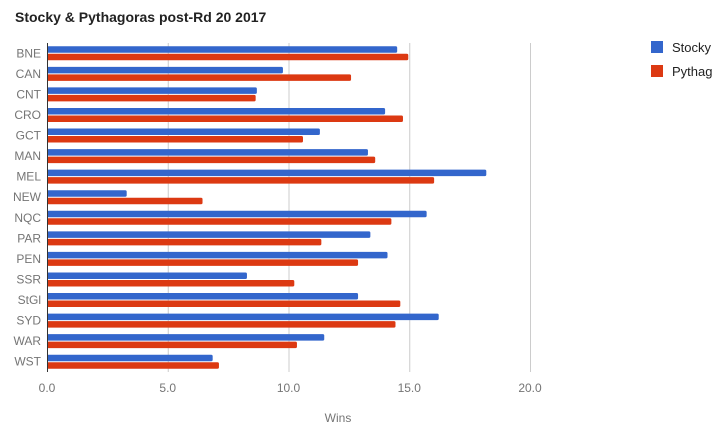 This screenshot has width=725, height=436. What do you see at coordinates (29, 300) in the screenshot?
I see `category-label: StGl` at bounding box center [29, 300].